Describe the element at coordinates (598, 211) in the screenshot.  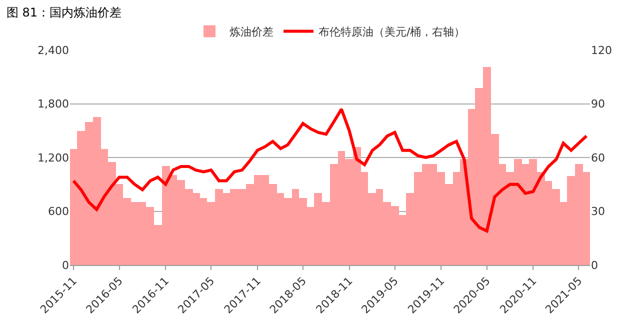
I see `y2-tick-label: 30` at that location.